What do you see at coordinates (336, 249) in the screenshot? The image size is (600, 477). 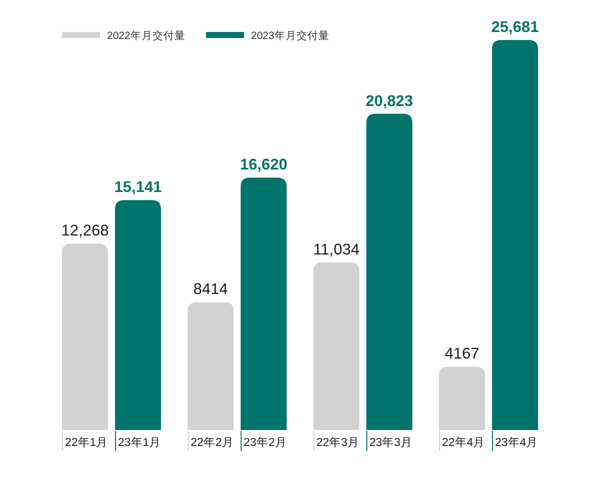 I see `data-label: 11,034` at bounding box center [336, 249].